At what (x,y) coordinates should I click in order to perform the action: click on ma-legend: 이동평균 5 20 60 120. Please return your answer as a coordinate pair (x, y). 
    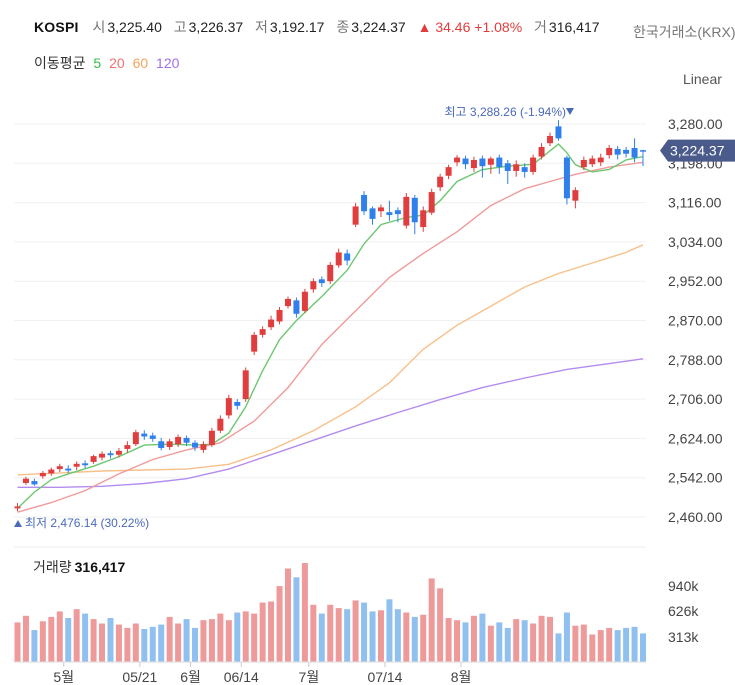
    Looking at the image, I should click on (108, 63).